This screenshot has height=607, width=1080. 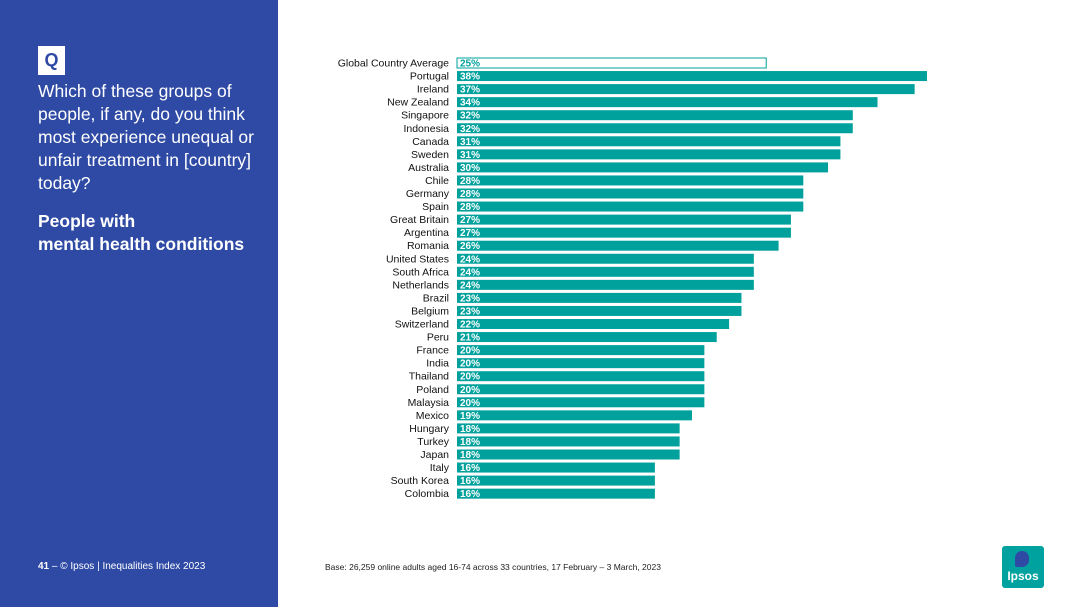 What do you see at coordinates (429, 77) in the screenshot?
I see `category-label: Portugal` at bounding box center [429, 77].